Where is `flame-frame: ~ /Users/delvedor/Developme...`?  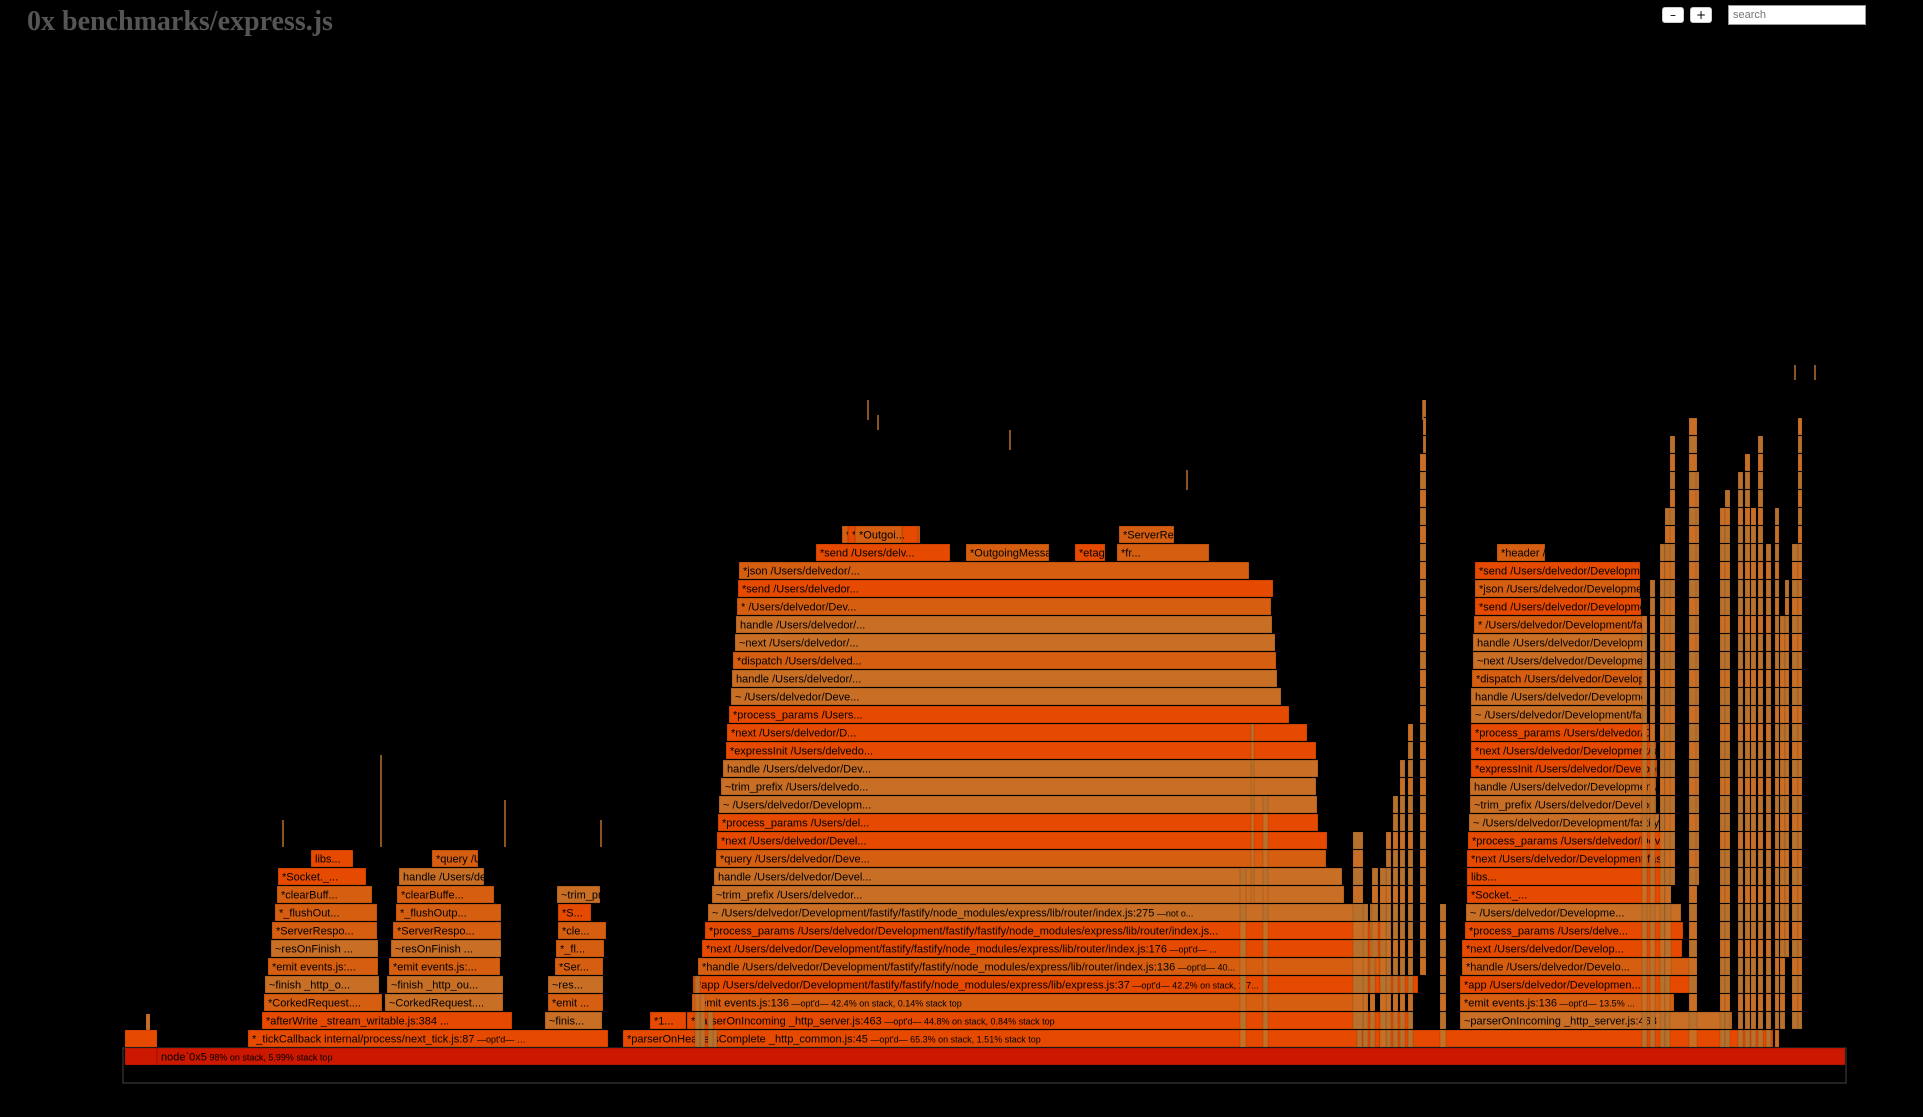 flame-frame: ~ /Users/delvedor/Developme... is located at coordinates (1573, 912).